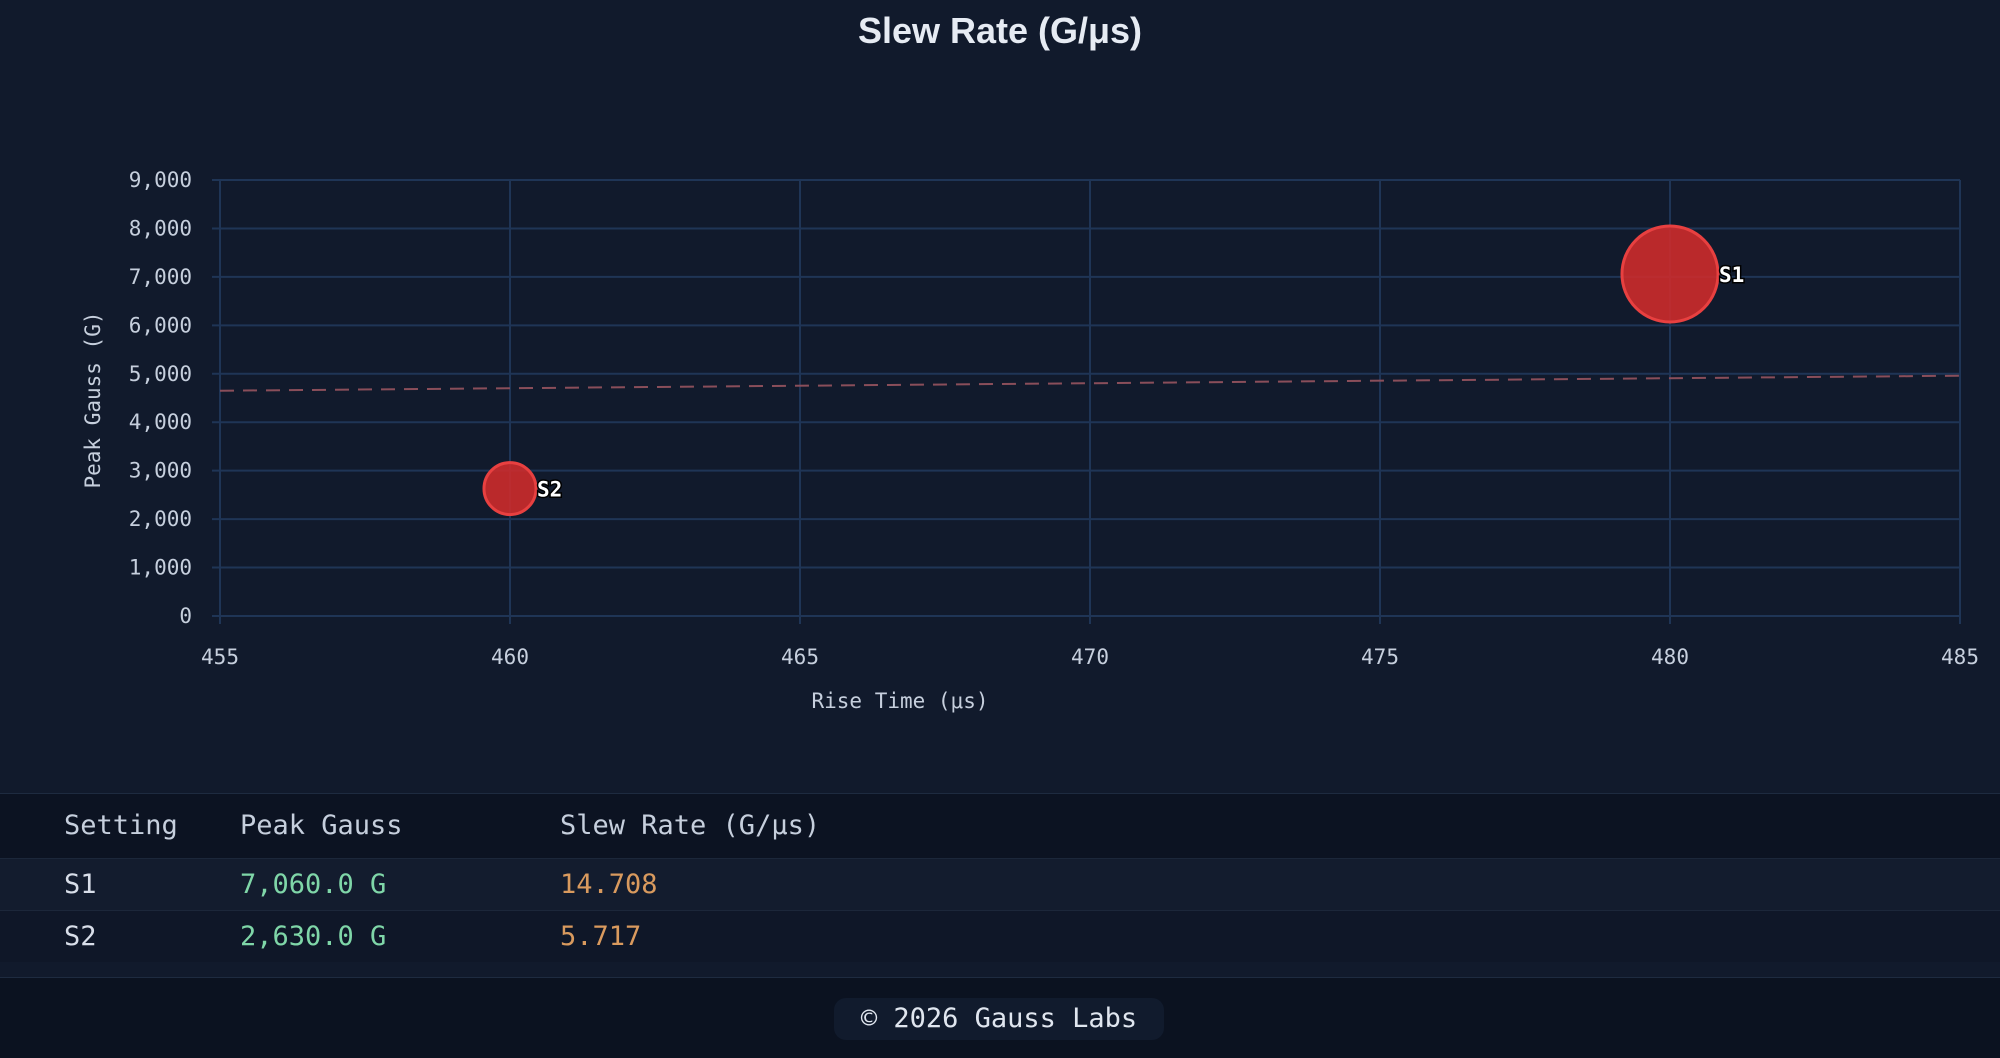 This screenshot has width=2000, height=1058. Describe the element at coordinates (80, 936) in the screenshot. I see `cell-setting: S2` at that location.